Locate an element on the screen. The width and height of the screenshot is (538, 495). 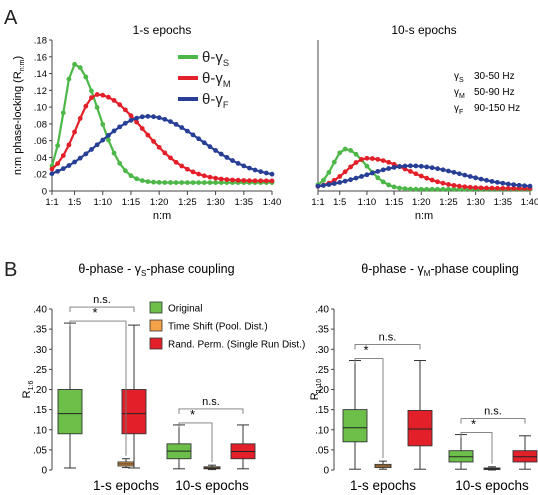
x-tick-label: 1:15 is located at coordinates (131, 202).